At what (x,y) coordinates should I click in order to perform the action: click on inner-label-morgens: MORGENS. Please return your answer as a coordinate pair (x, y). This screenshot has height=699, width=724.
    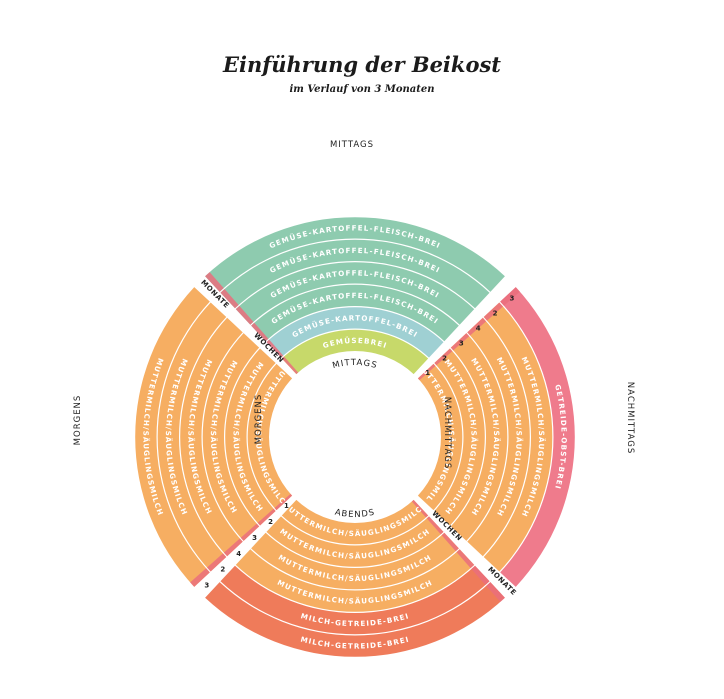
    Looking at the image, I should click on (259, 419).